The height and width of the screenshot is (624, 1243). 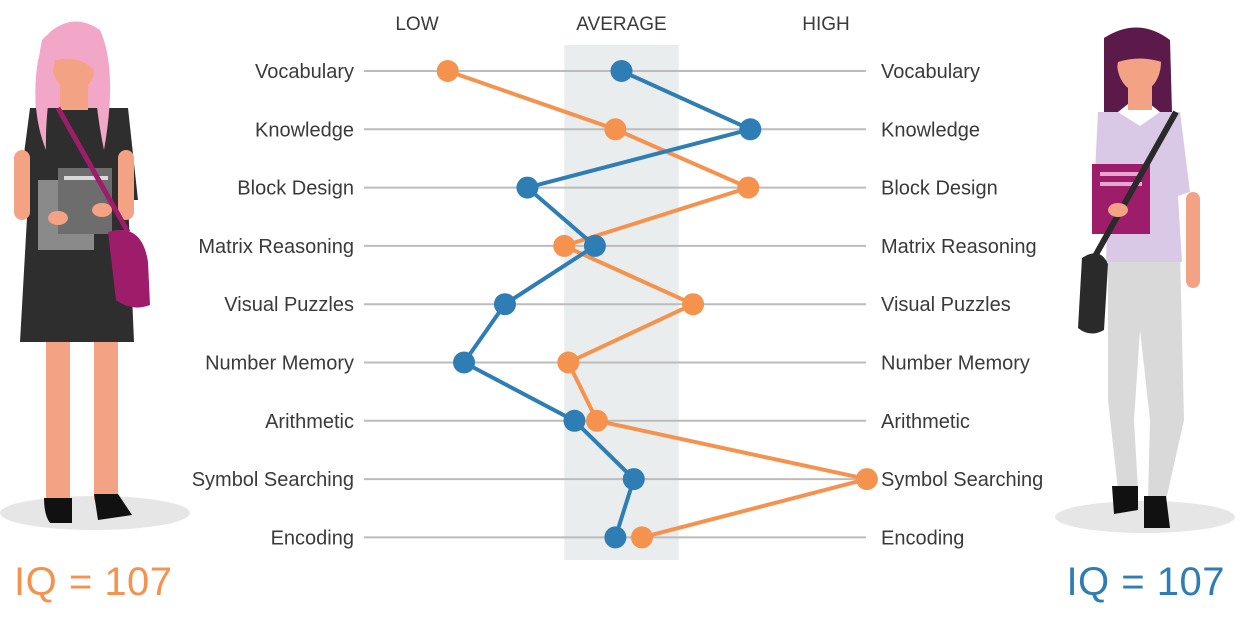 What do you see at coordinates (304, 72) in the screenshot?
I see `category-label-left-vocabulary: Vocabulary` at bounding box center [304, 72].